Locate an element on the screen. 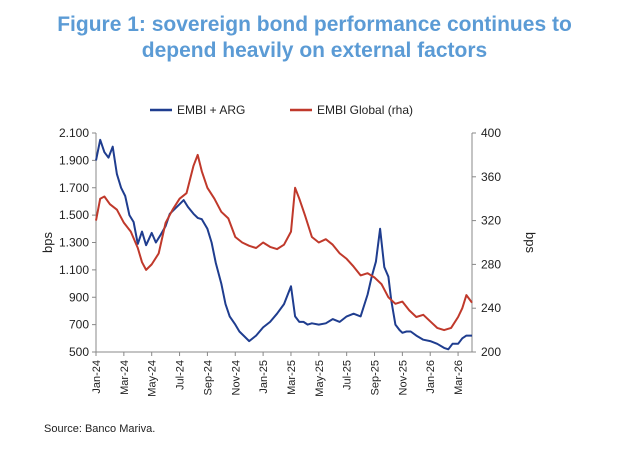  source-note: Source: Banco Mariva. is located at coordinates (100, 429).